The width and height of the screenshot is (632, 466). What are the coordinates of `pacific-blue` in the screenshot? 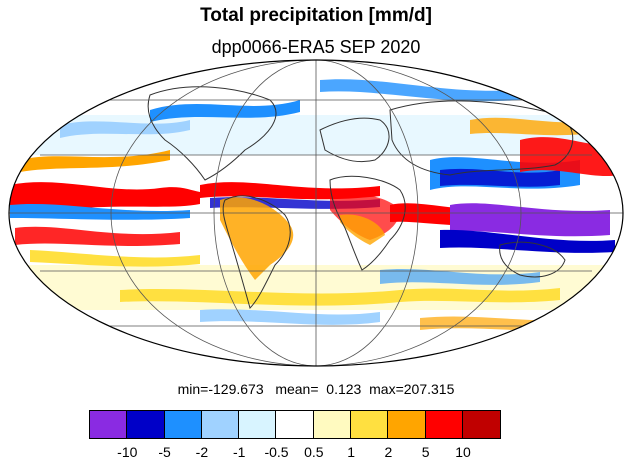 It's located at (100, 211).